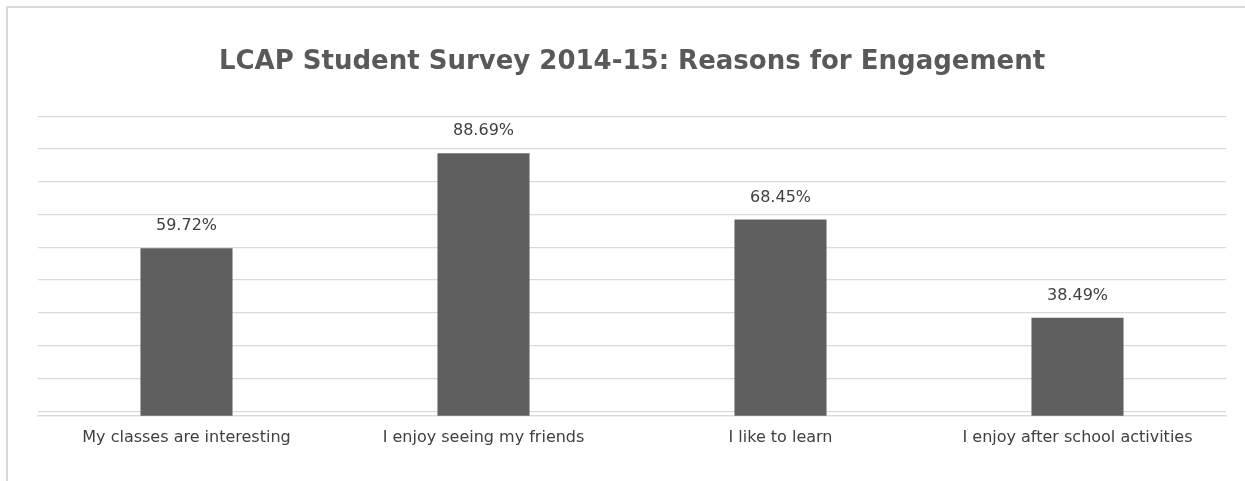  Describe the element at coordinates (483, 436) in the screenshot. I see `x-tick-label: I enjoy seeing my friends` at that location.